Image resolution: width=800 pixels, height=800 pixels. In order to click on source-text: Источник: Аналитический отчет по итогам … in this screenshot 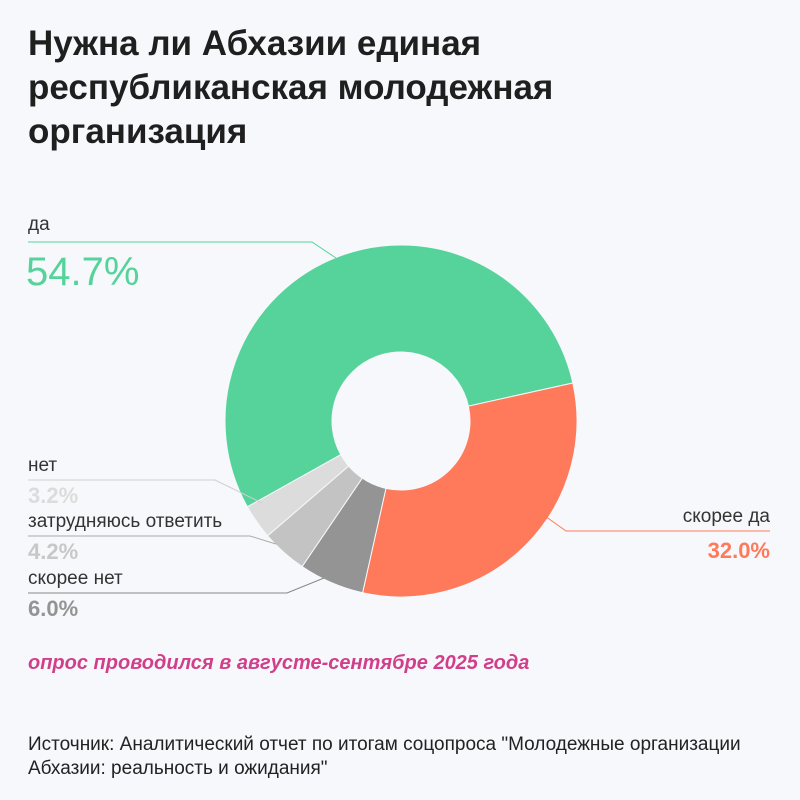, I will do `click(384, 756)`.